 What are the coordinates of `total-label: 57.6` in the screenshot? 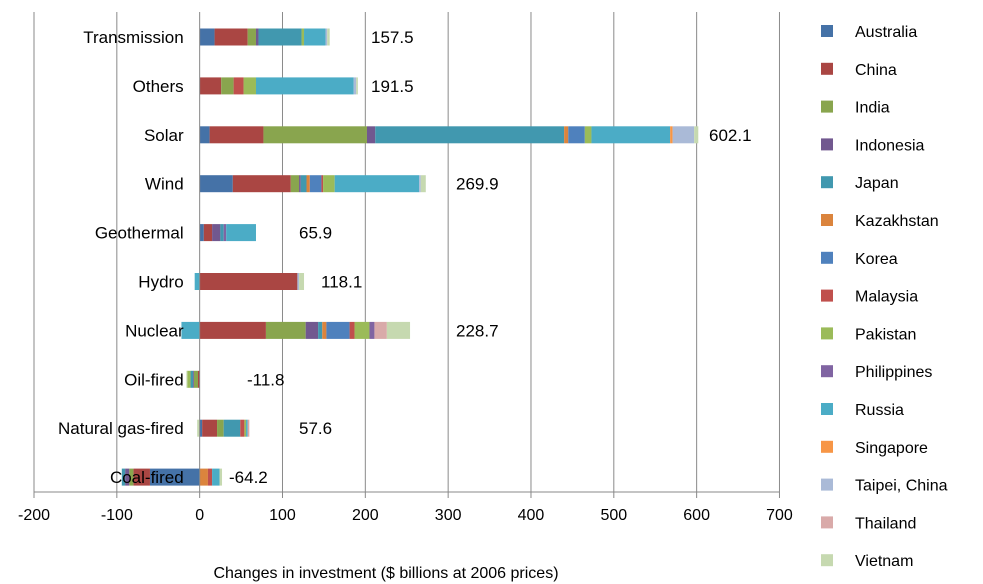 It's located at (315, 428).